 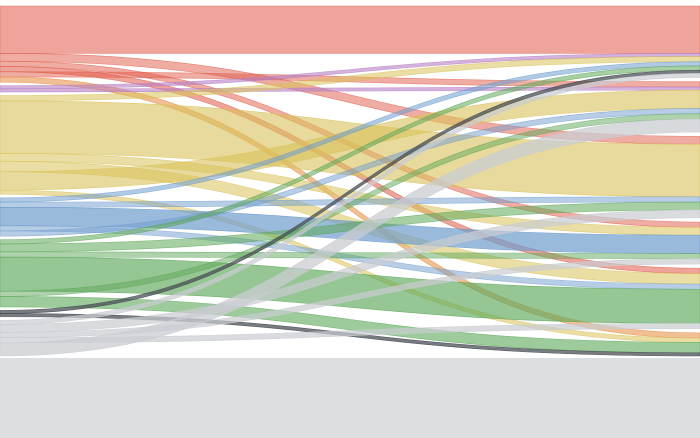 What do you see at coordinates (350, 71) in the screenshot?
I see `flow-band-purple-to-red` at bounding box center [350, 71].